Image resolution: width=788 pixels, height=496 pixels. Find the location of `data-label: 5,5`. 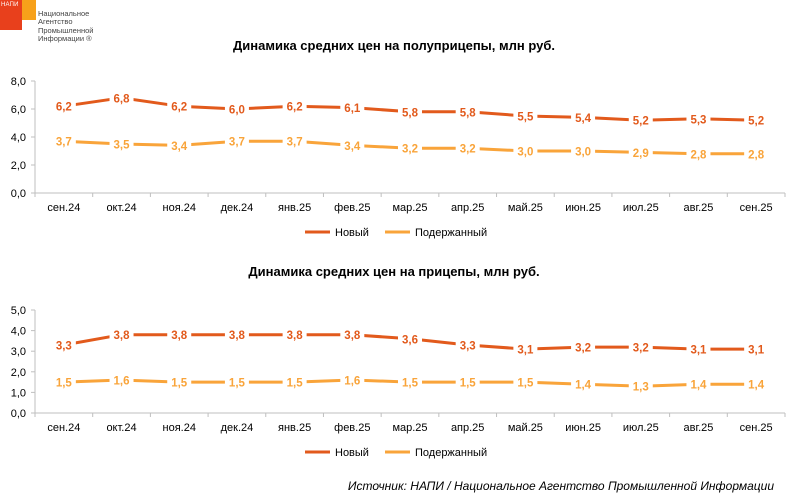

data-label: 5,5 is located at coordinates (525, 118).